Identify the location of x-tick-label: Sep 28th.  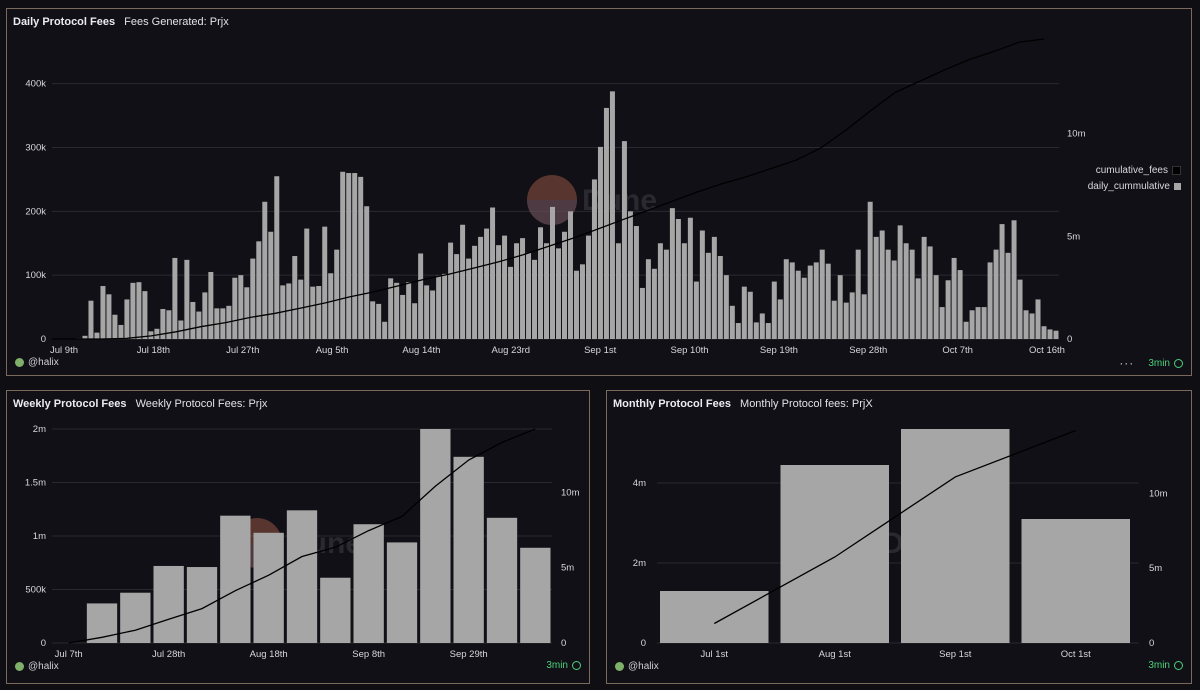
(868, 350).